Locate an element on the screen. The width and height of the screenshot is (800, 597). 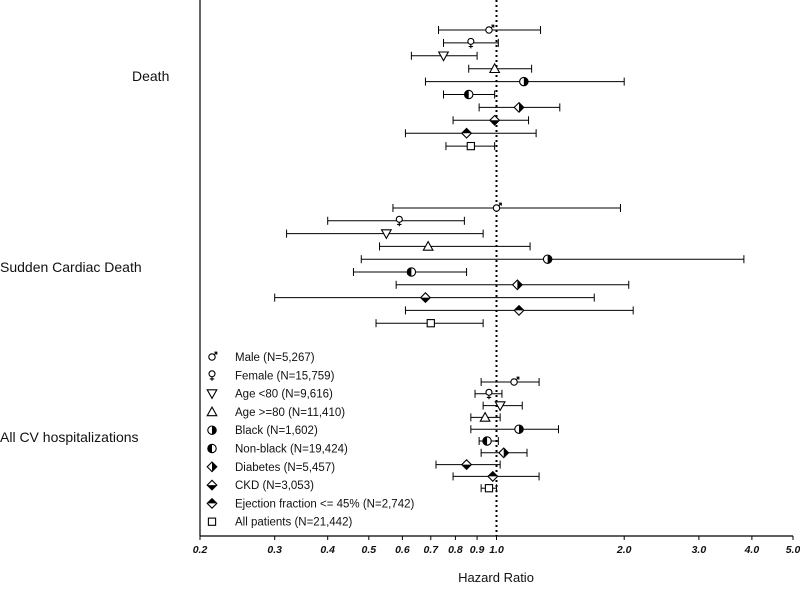
x-tick-label: 0.7 is located at coordinates (431, 550).